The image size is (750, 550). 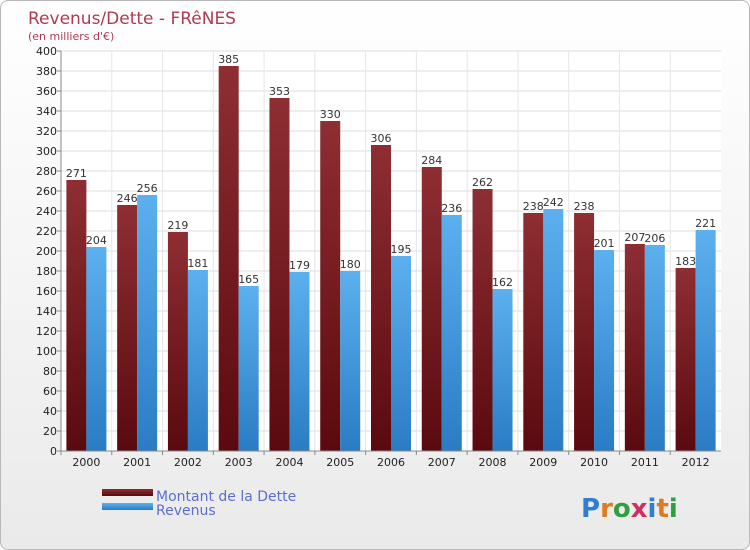 I want to click on y-tick-label: 0, so click(x=53, y=451).